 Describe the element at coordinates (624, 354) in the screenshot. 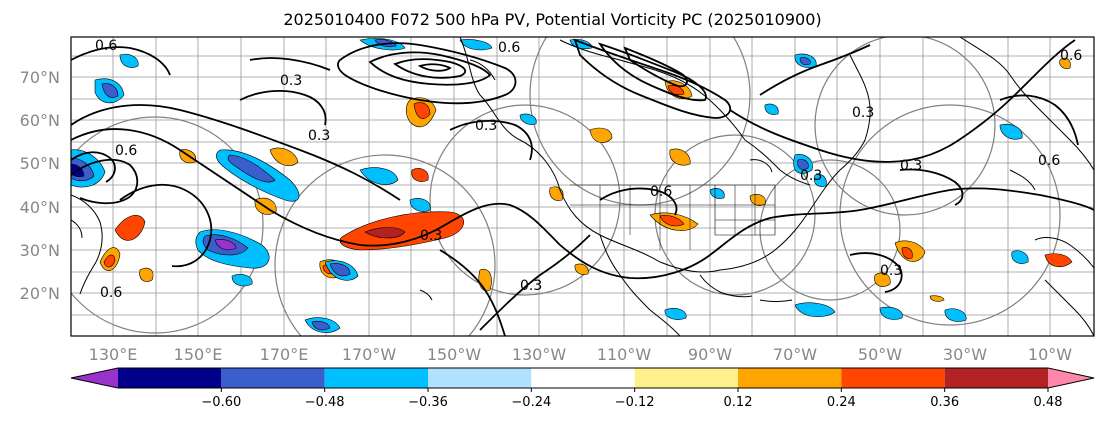

I see `lon-label: 110°W` at that location.